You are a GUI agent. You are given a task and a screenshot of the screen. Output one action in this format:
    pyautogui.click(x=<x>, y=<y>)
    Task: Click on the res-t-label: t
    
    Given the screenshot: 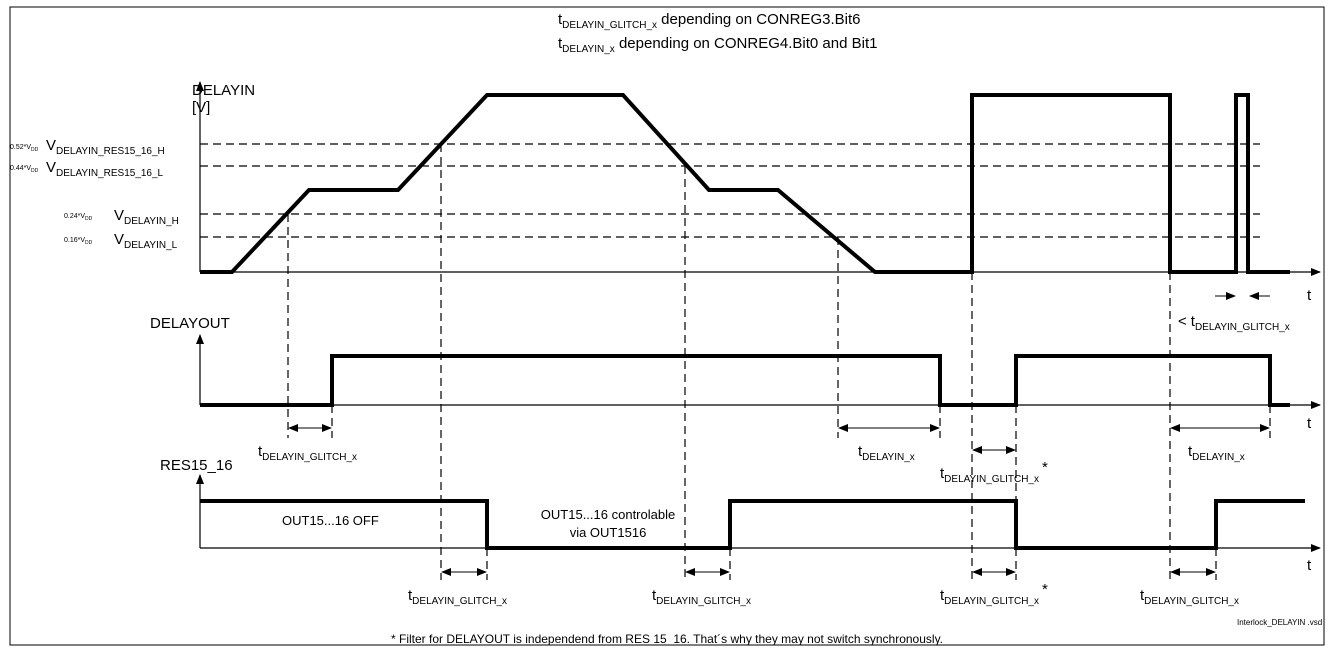 What is the action you would take?
    pyautogui.click(x=1309, y=565)
    